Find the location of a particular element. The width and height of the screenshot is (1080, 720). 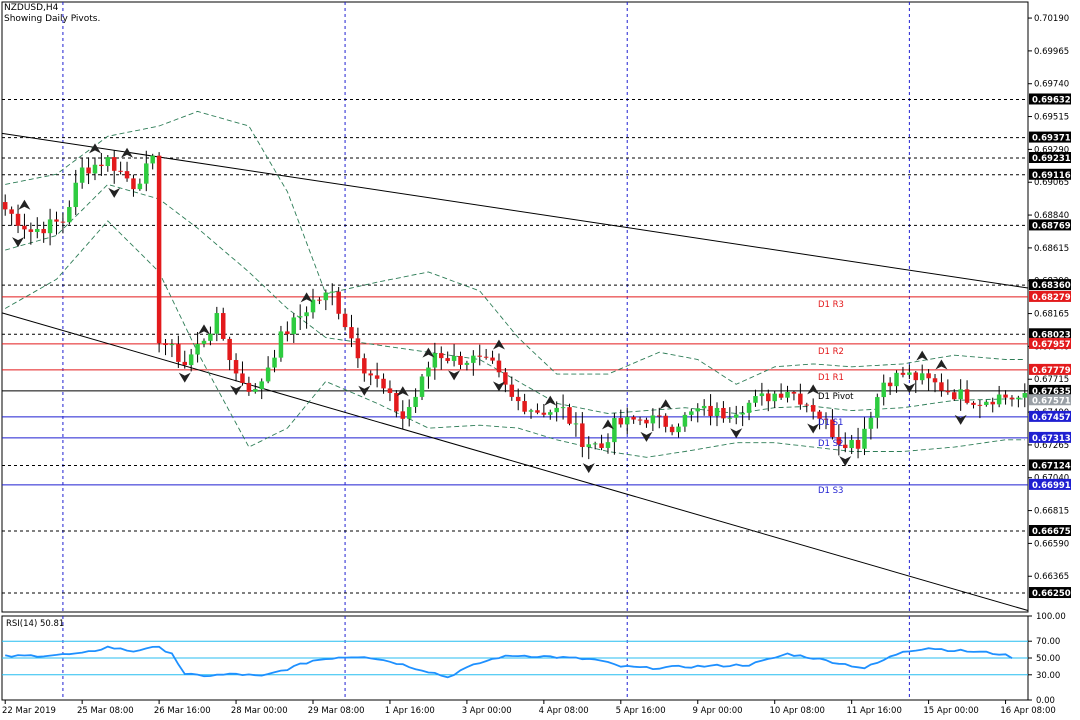

price-badge: 0.68279 is located at coordinates (1051, 298).